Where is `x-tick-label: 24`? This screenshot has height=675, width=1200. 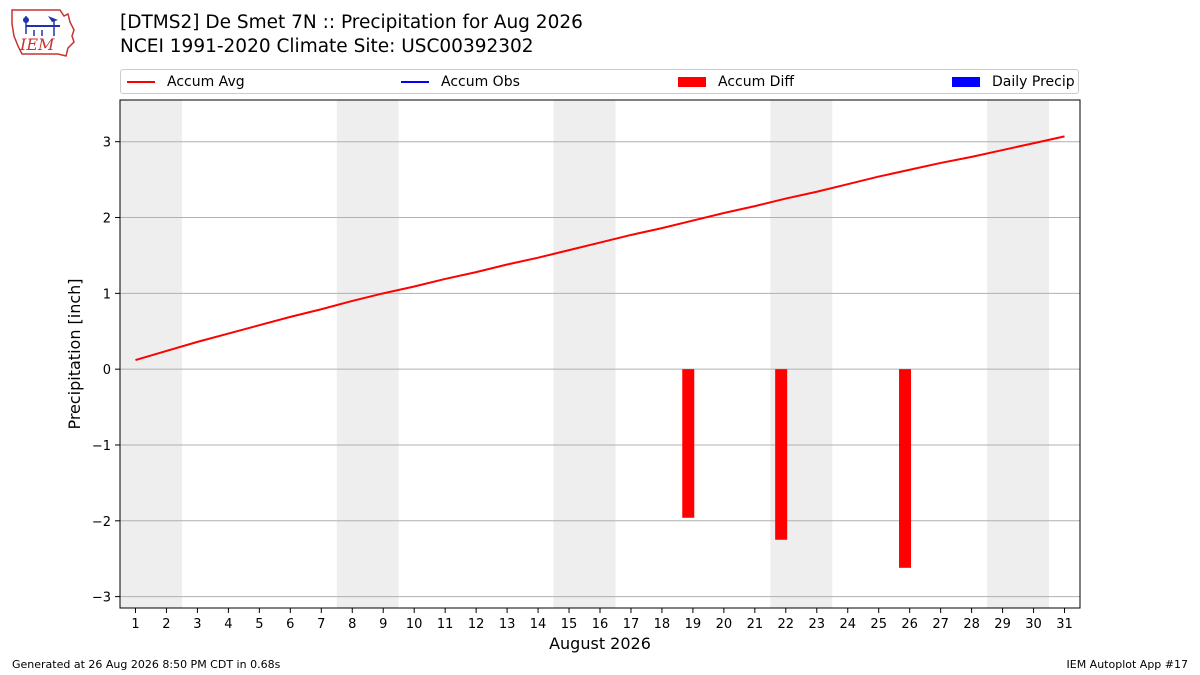 x-tick-label: 24 is located at coordinates (847, 624).